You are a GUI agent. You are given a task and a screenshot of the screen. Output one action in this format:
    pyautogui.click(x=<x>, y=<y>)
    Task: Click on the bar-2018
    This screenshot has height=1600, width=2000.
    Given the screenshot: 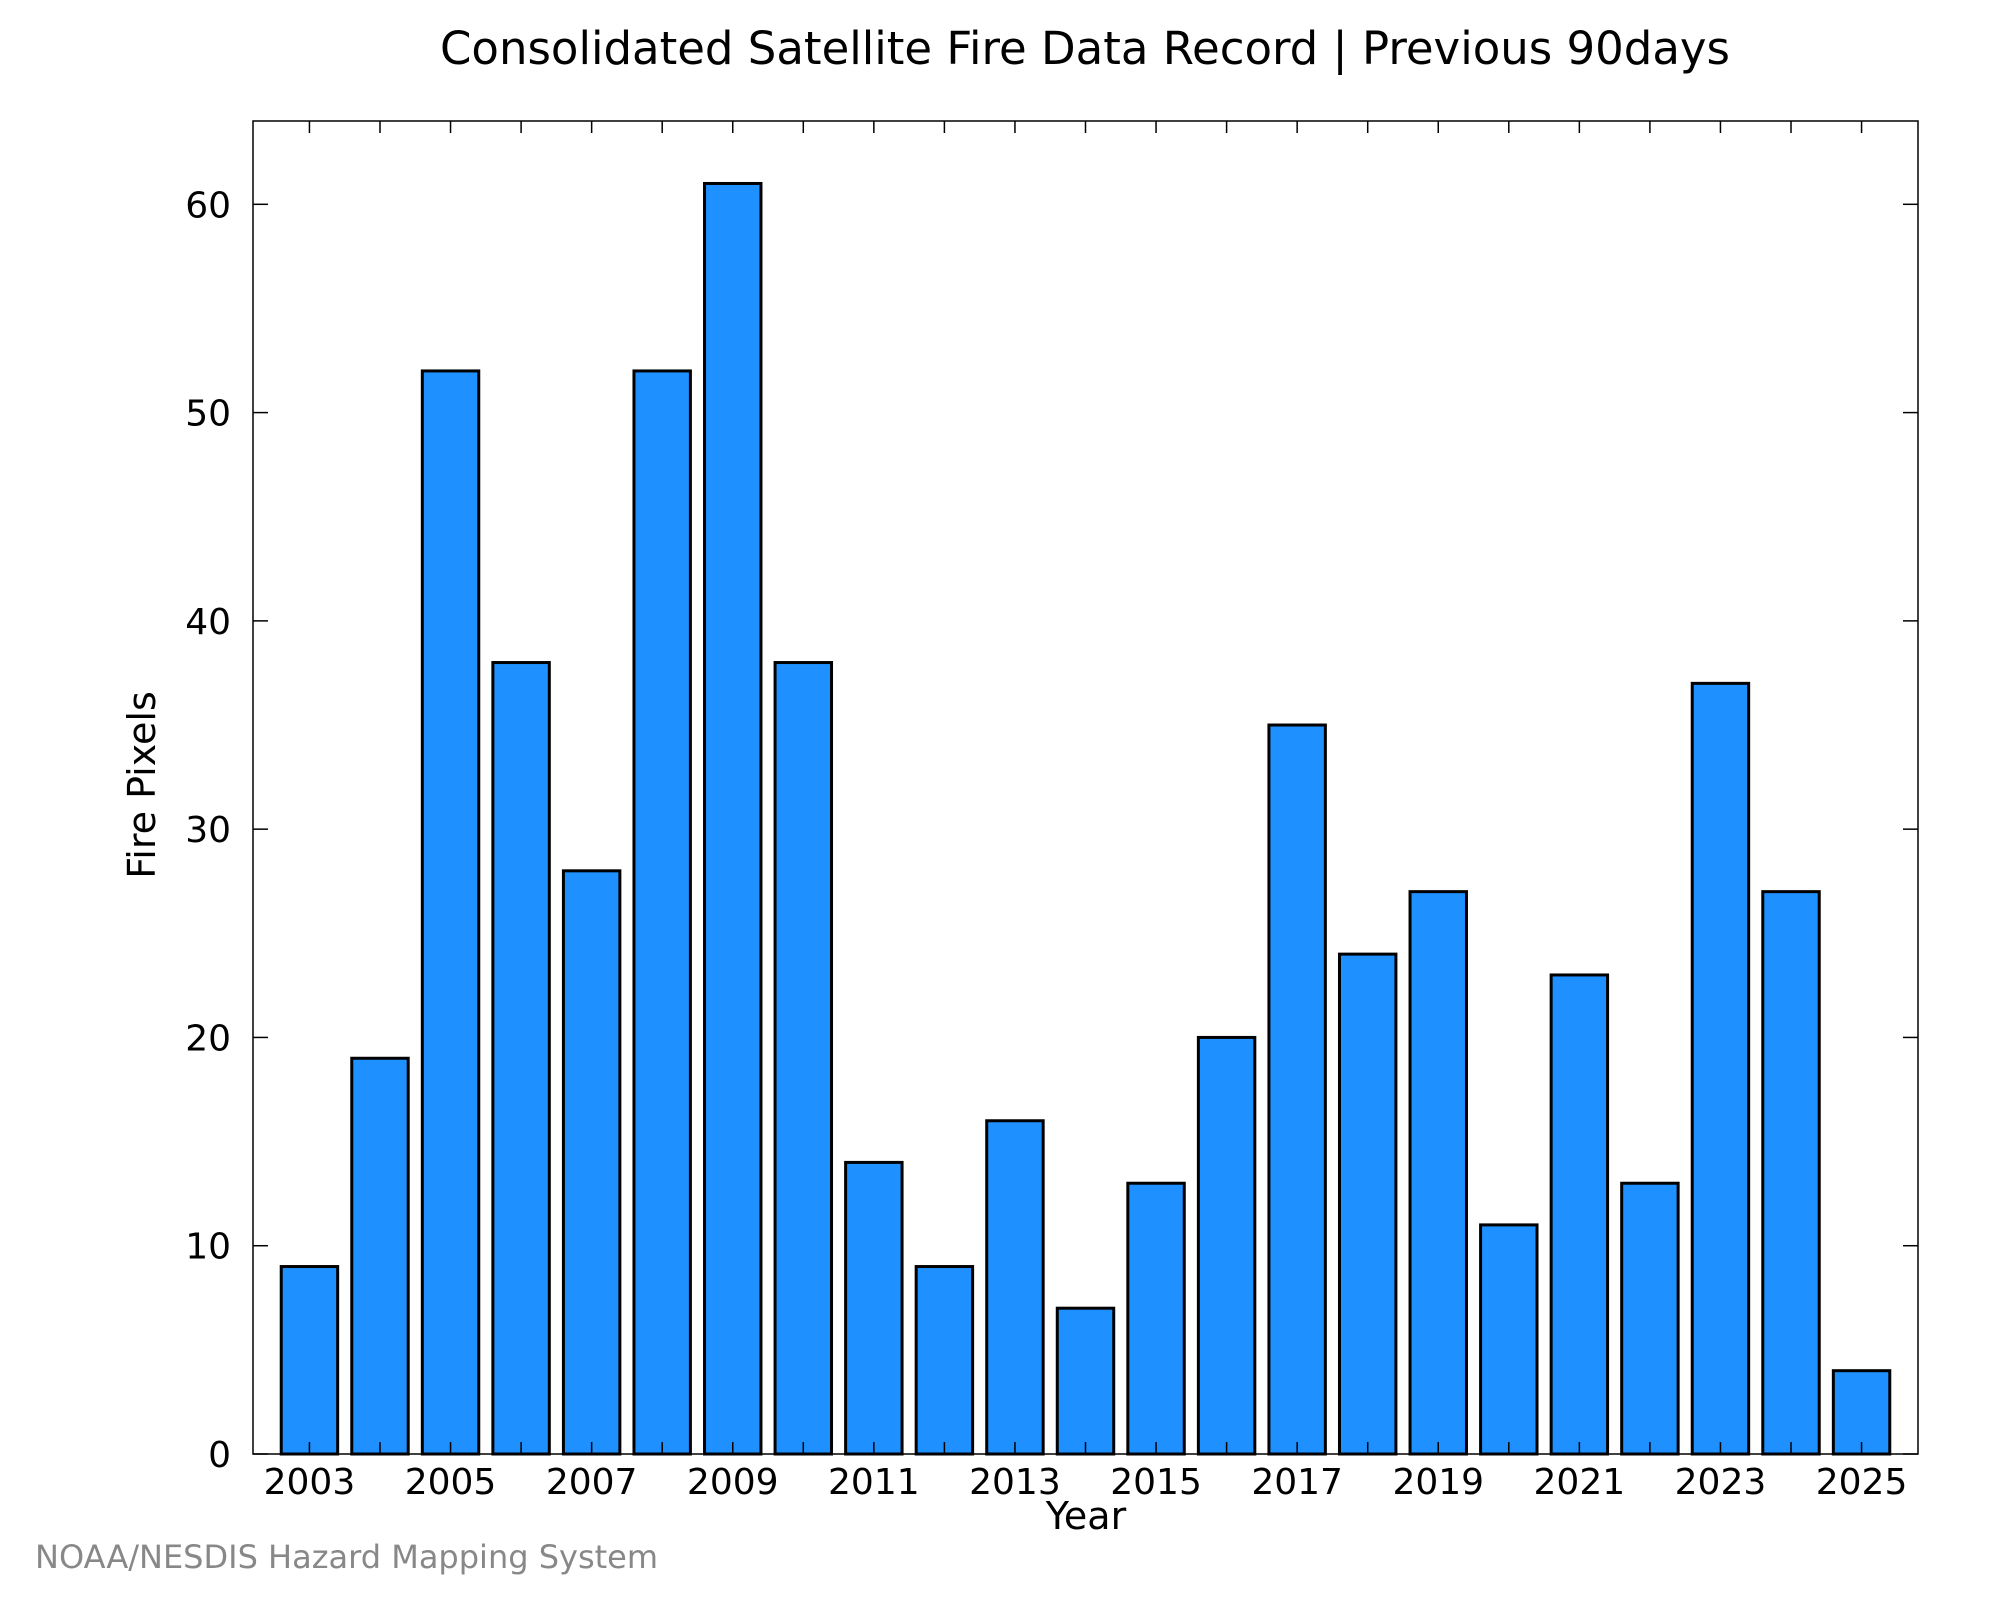 What is the action you would take?
    pyautogui.click(x=1367, y=1204)
    